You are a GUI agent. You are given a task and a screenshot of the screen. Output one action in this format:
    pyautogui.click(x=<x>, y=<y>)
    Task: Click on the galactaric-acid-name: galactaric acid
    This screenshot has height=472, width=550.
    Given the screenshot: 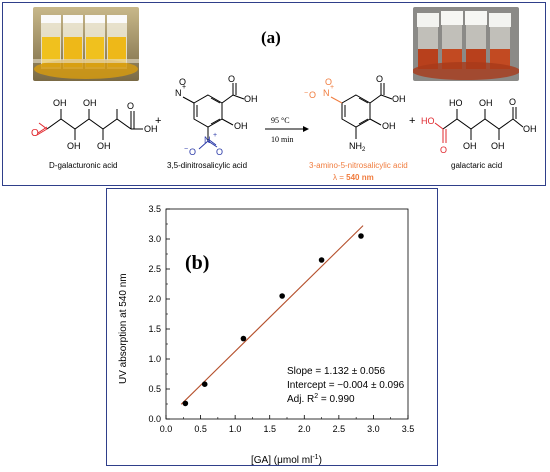 What is the action you would take?
    pyautogui.click(x=476, y=165)
    